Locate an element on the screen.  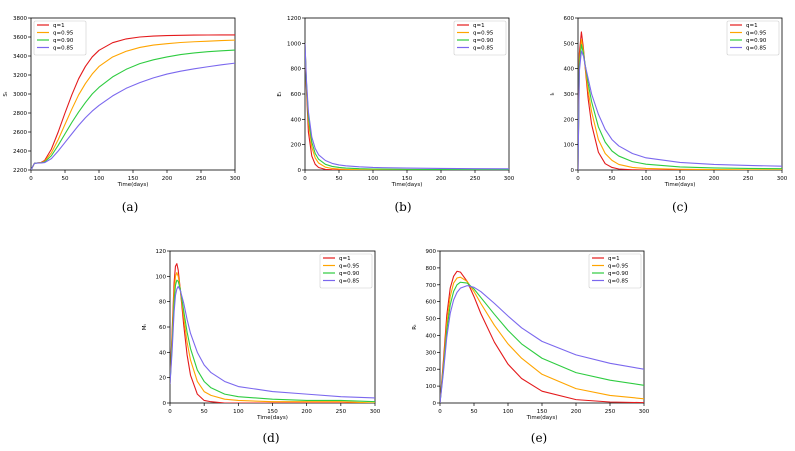
y-tick-label: 900 is located at coordinates (431, 252).